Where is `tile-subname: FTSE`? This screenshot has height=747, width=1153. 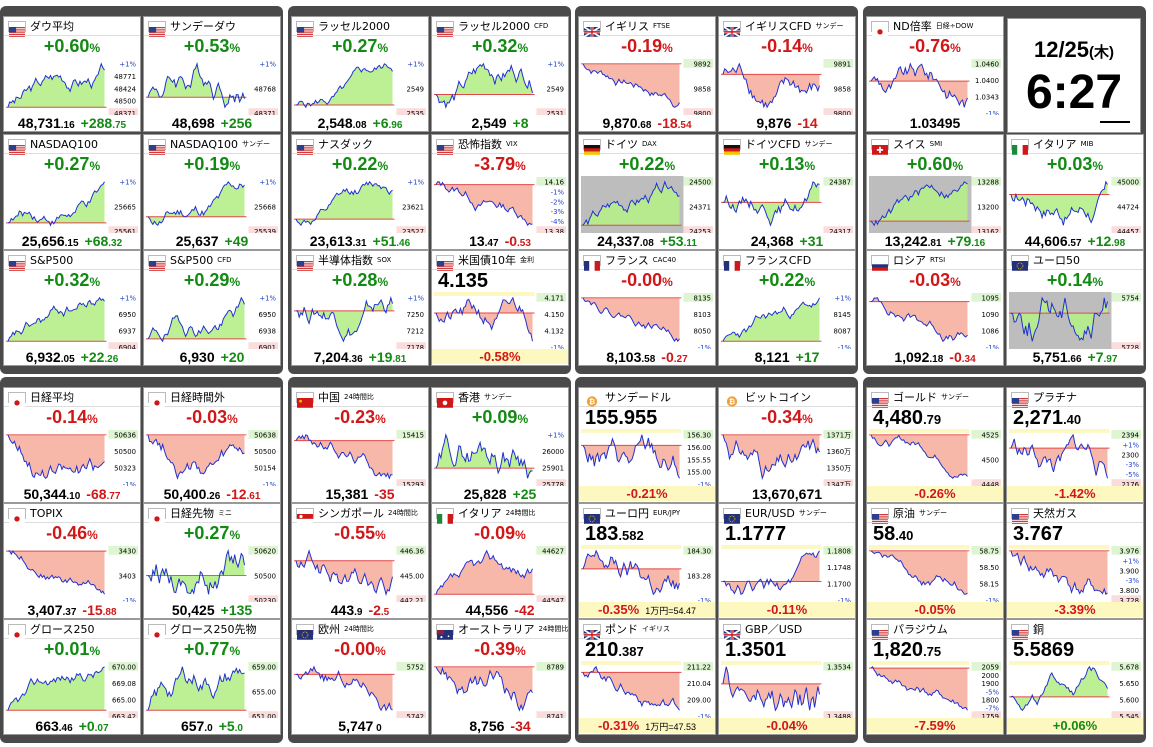
tile-subname: FTSE is located at coordinates (662, 26).